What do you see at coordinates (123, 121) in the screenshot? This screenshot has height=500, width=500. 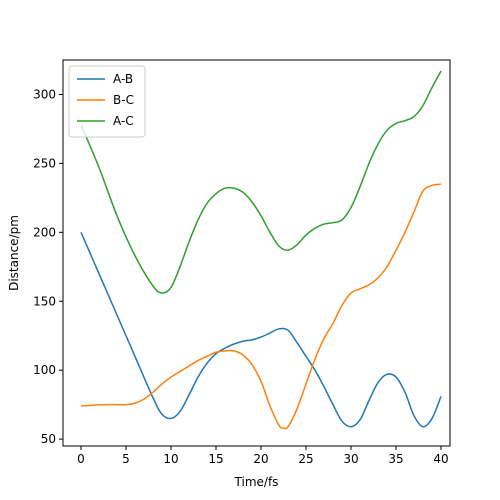 I see `legend-label-a-c: A-C` at bounding box center [123, 121].